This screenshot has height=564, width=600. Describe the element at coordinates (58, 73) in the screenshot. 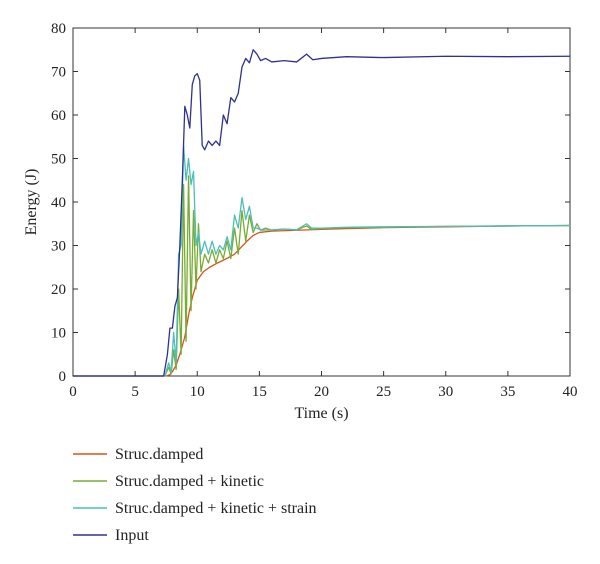

I see `y-tick-label: 70` at that location.